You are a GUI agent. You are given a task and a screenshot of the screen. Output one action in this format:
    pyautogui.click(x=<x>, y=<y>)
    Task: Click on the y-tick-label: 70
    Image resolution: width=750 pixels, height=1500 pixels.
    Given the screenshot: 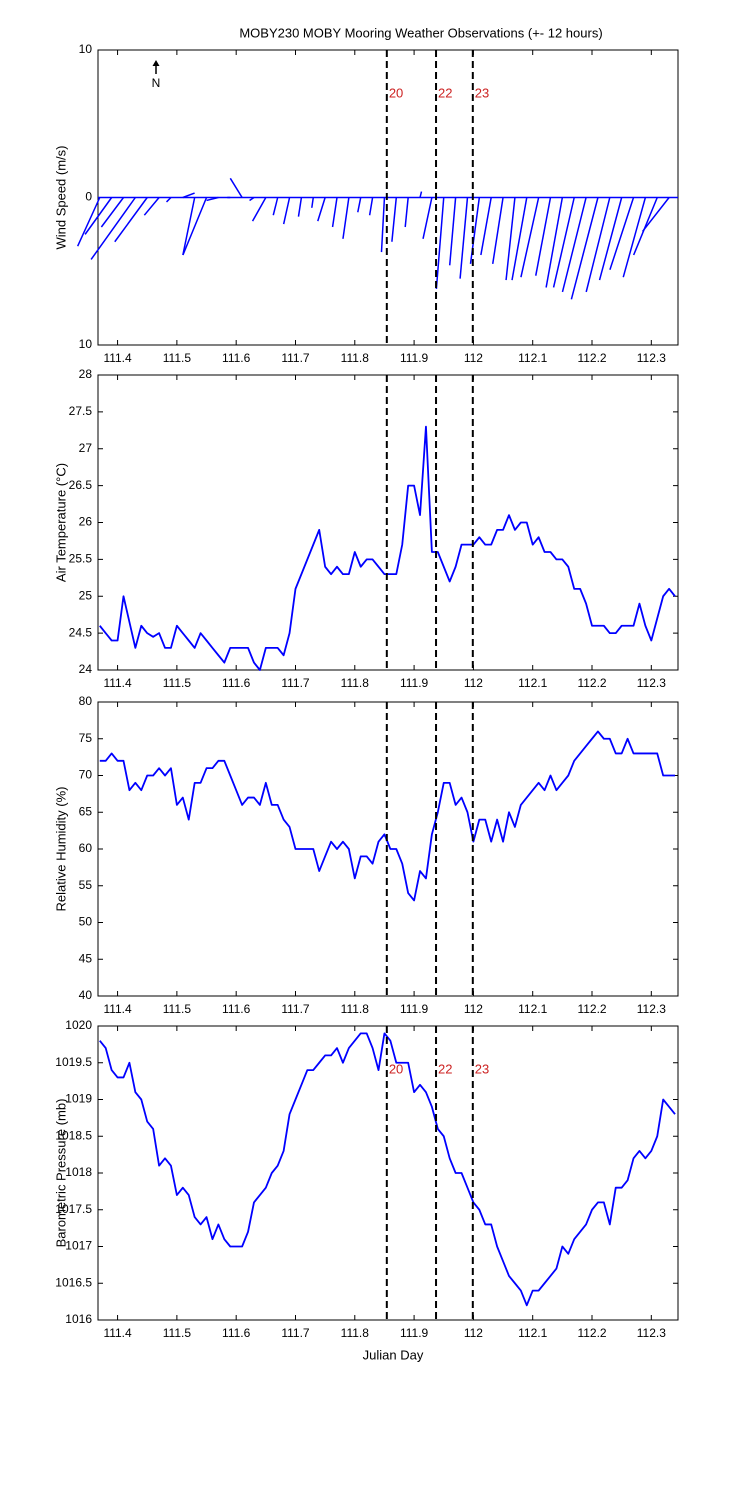 What is the action you would take?
    pyautogui.click(x=86, y=775)
    